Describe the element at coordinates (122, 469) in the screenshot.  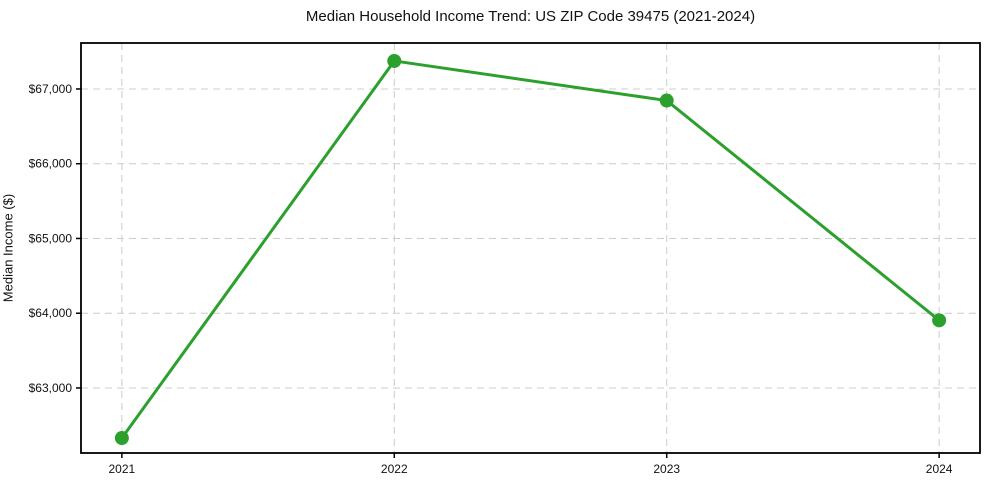
I see `x-tick-label: 2021` at that location.